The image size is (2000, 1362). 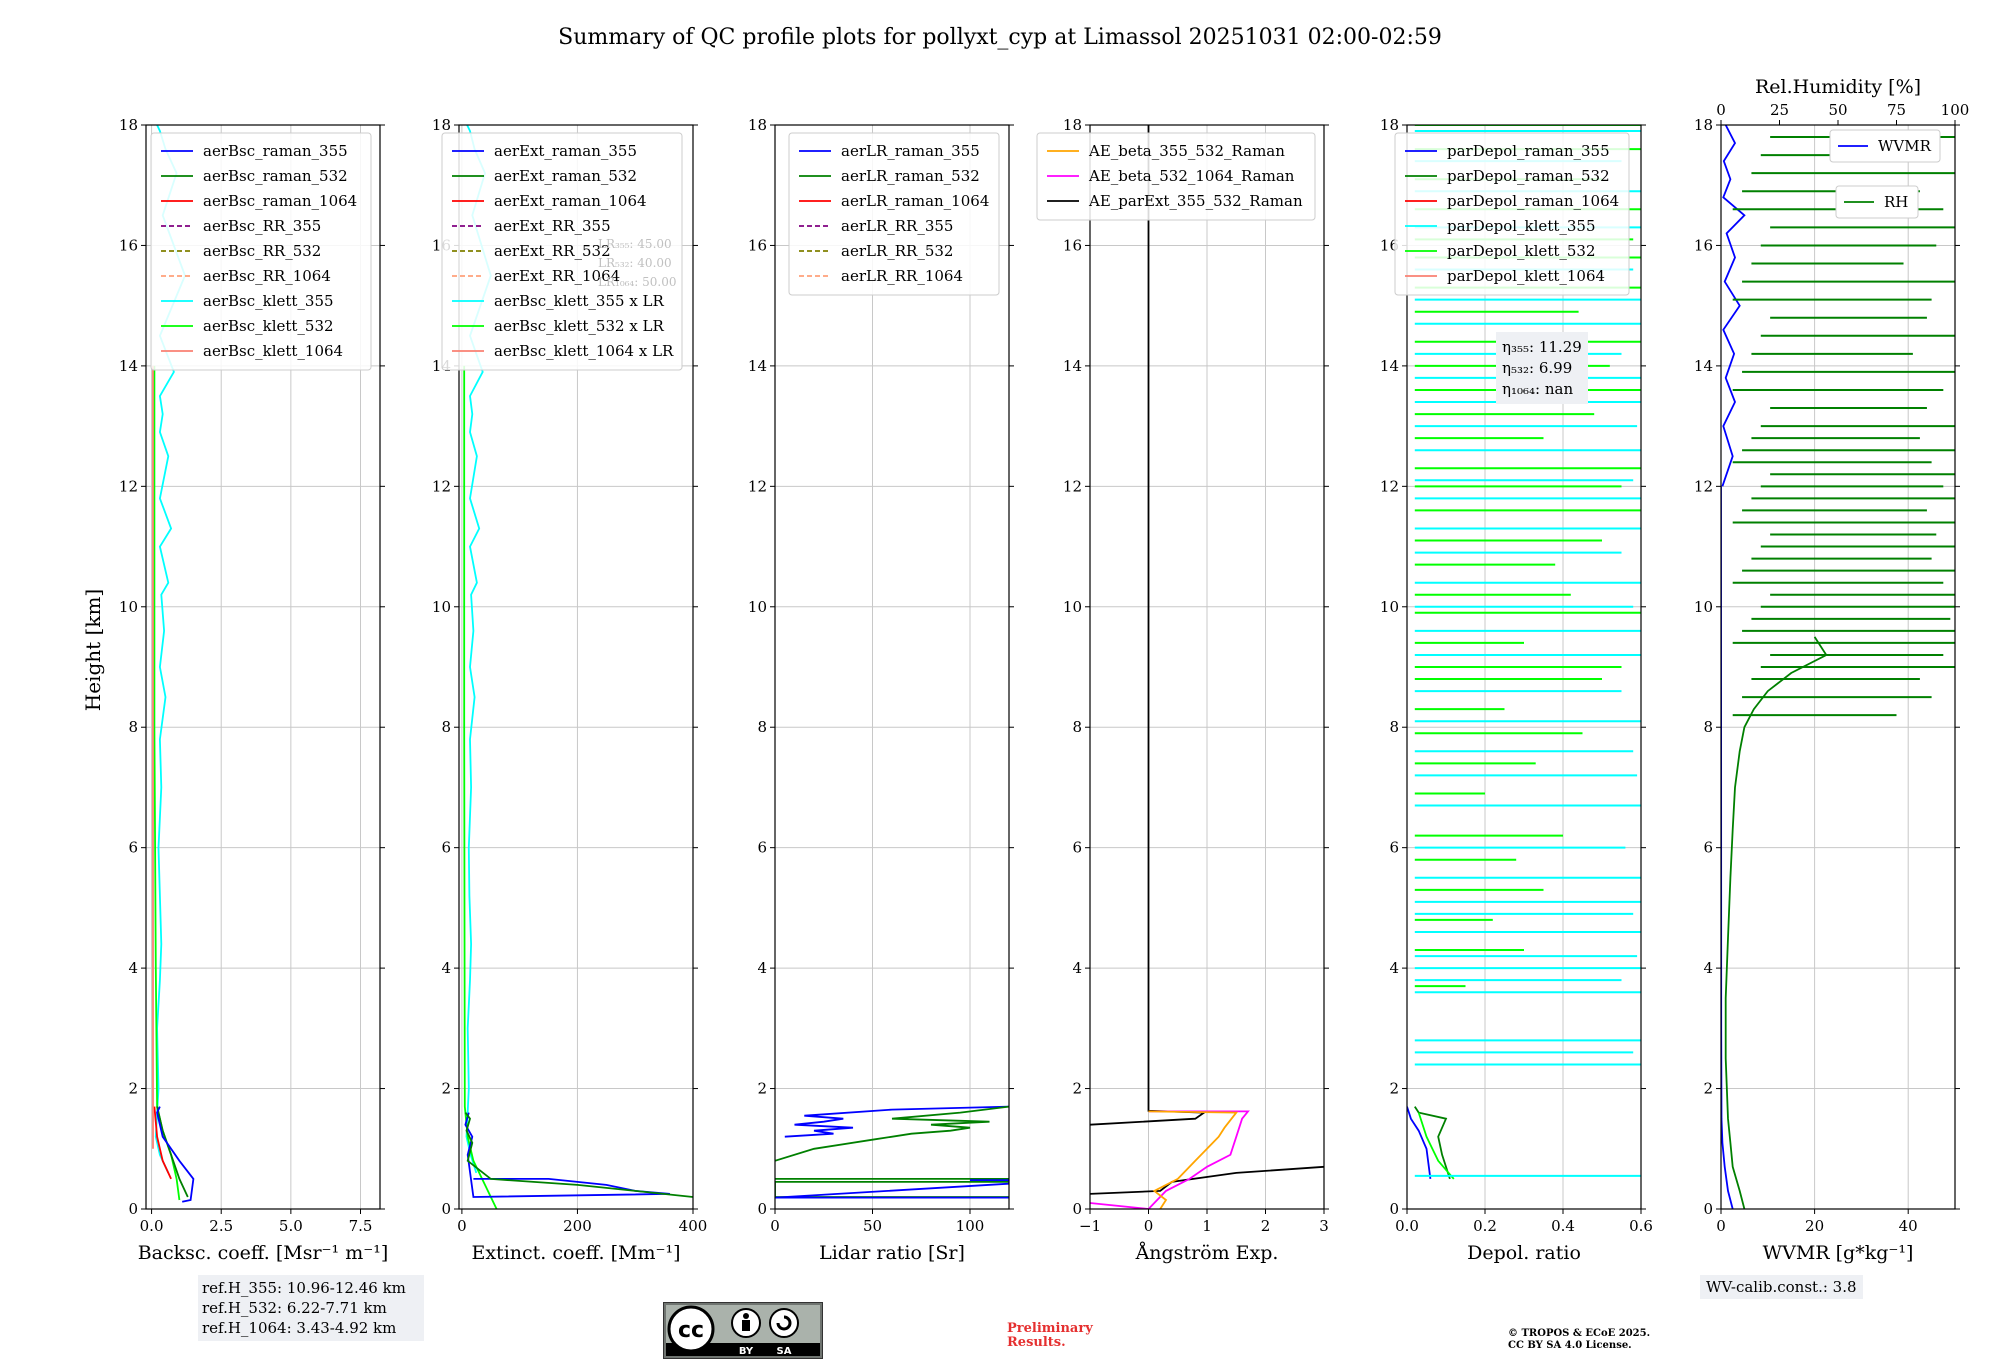 I want to click on legend-label: parDepol_raman_1064, so click(x=1533, y=201).